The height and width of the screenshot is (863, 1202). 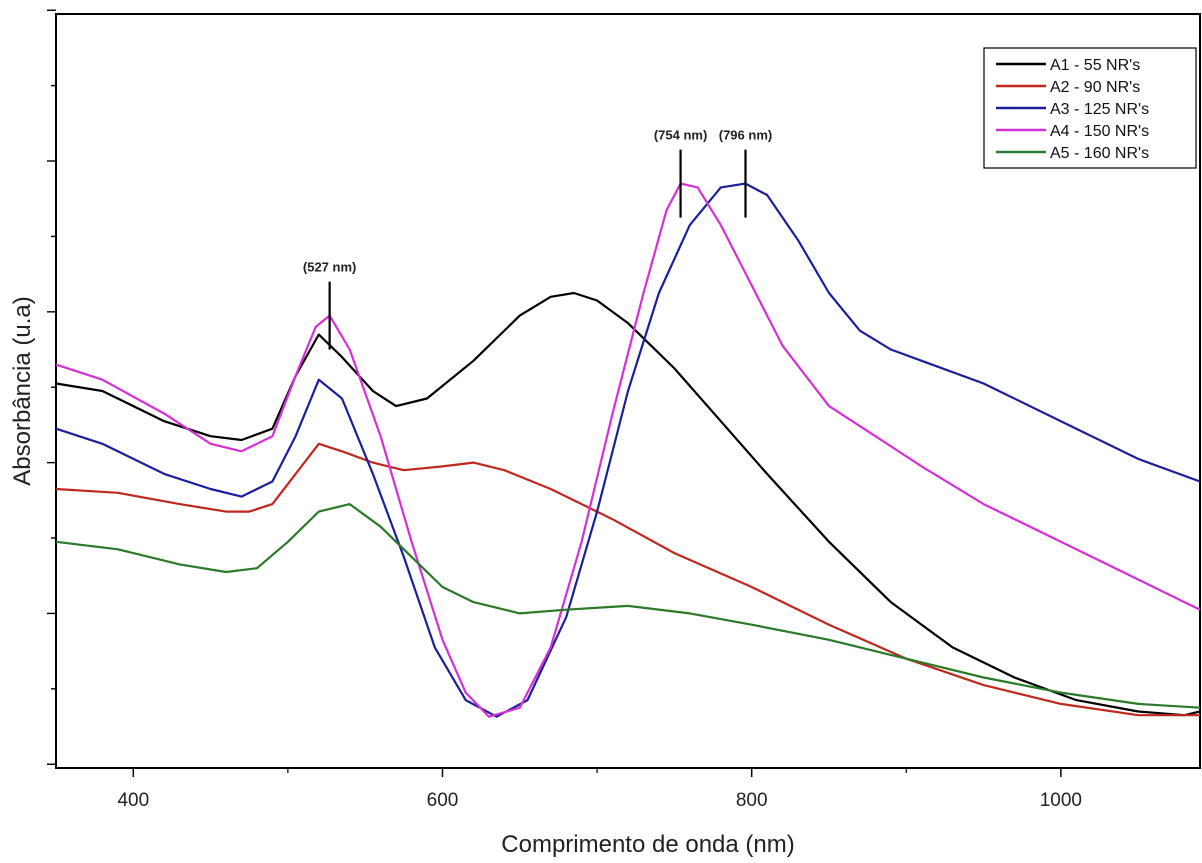 I want to click on legend-entry: A2 - 90 NR's, so click(x=1095, y=87).